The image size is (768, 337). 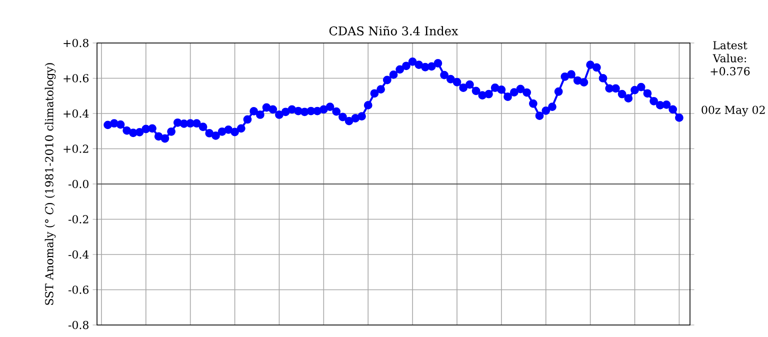 I want to click on y-tick-label: -0.2, so click(x=78, y=219).